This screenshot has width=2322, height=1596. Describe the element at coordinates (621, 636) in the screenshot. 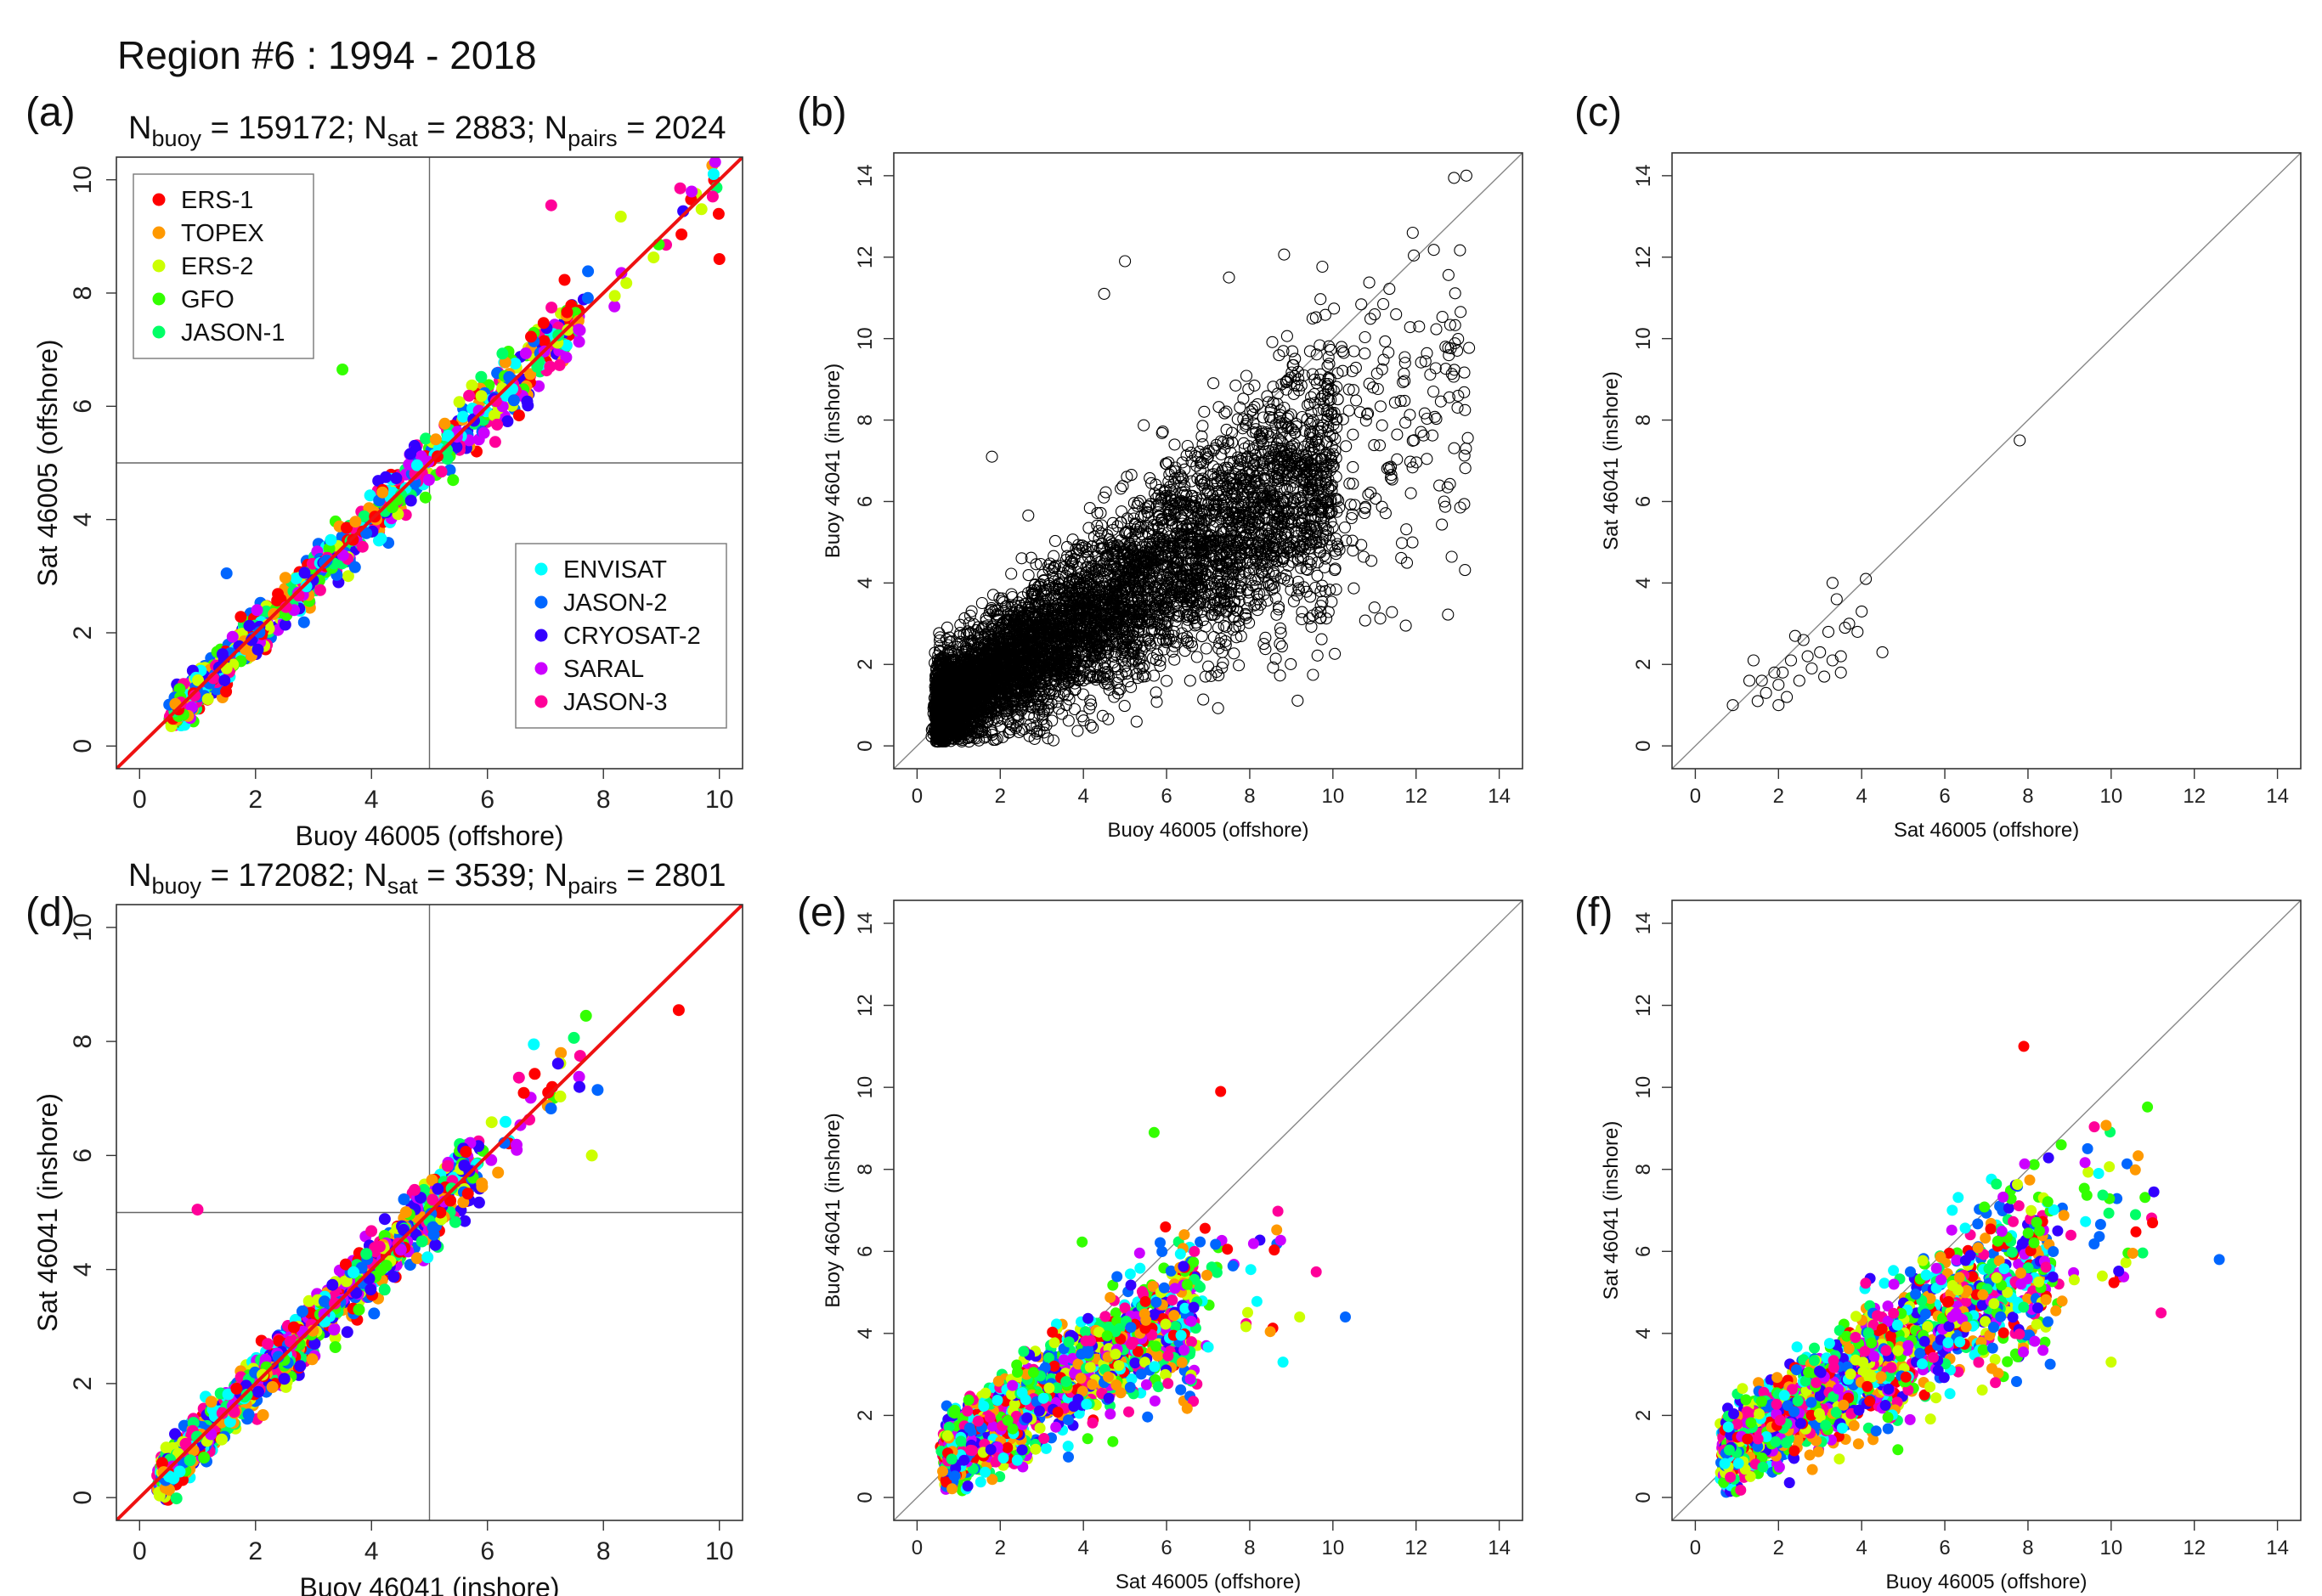

I see `legend-box` at that location.